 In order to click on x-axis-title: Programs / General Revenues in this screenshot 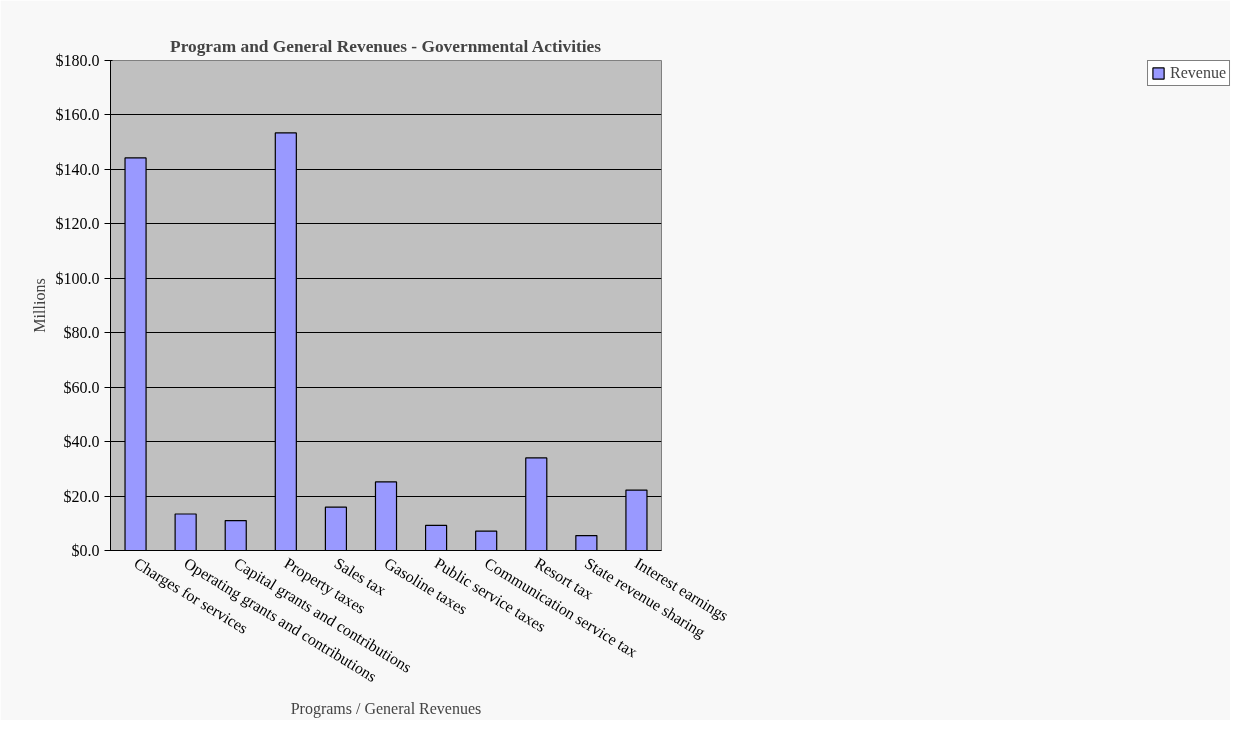, I will do `click(386, 709)`.